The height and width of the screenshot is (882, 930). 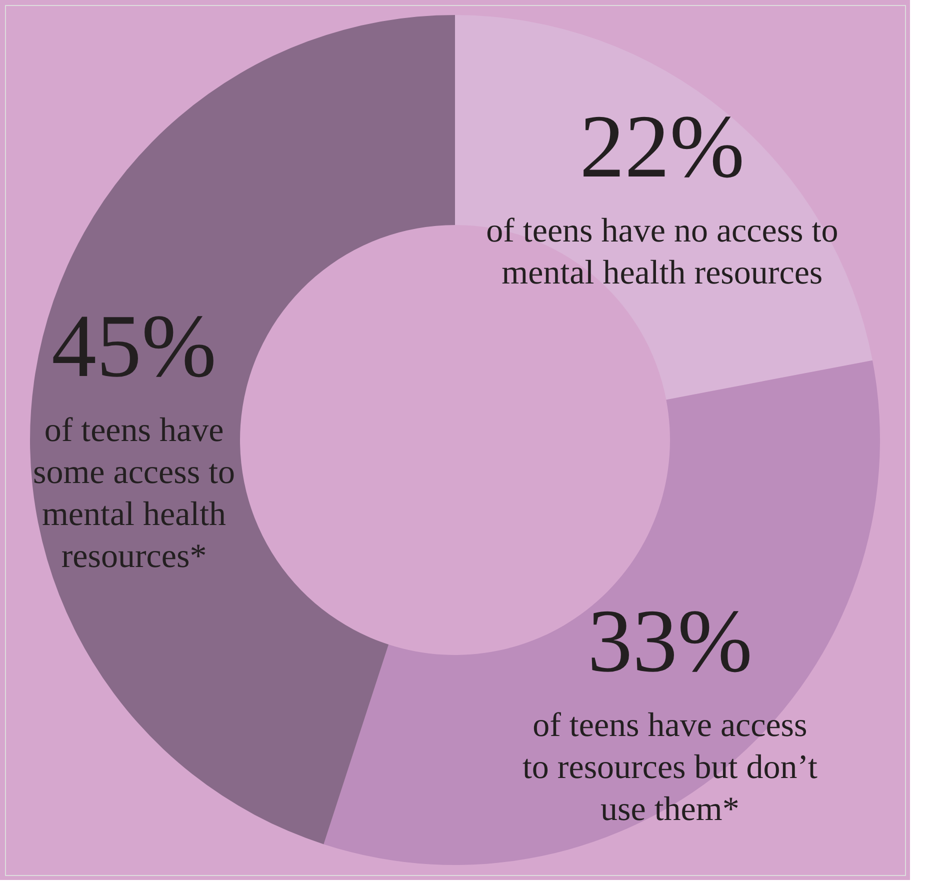 I want to click on data-label: 33%, so click(x=669, y=641).